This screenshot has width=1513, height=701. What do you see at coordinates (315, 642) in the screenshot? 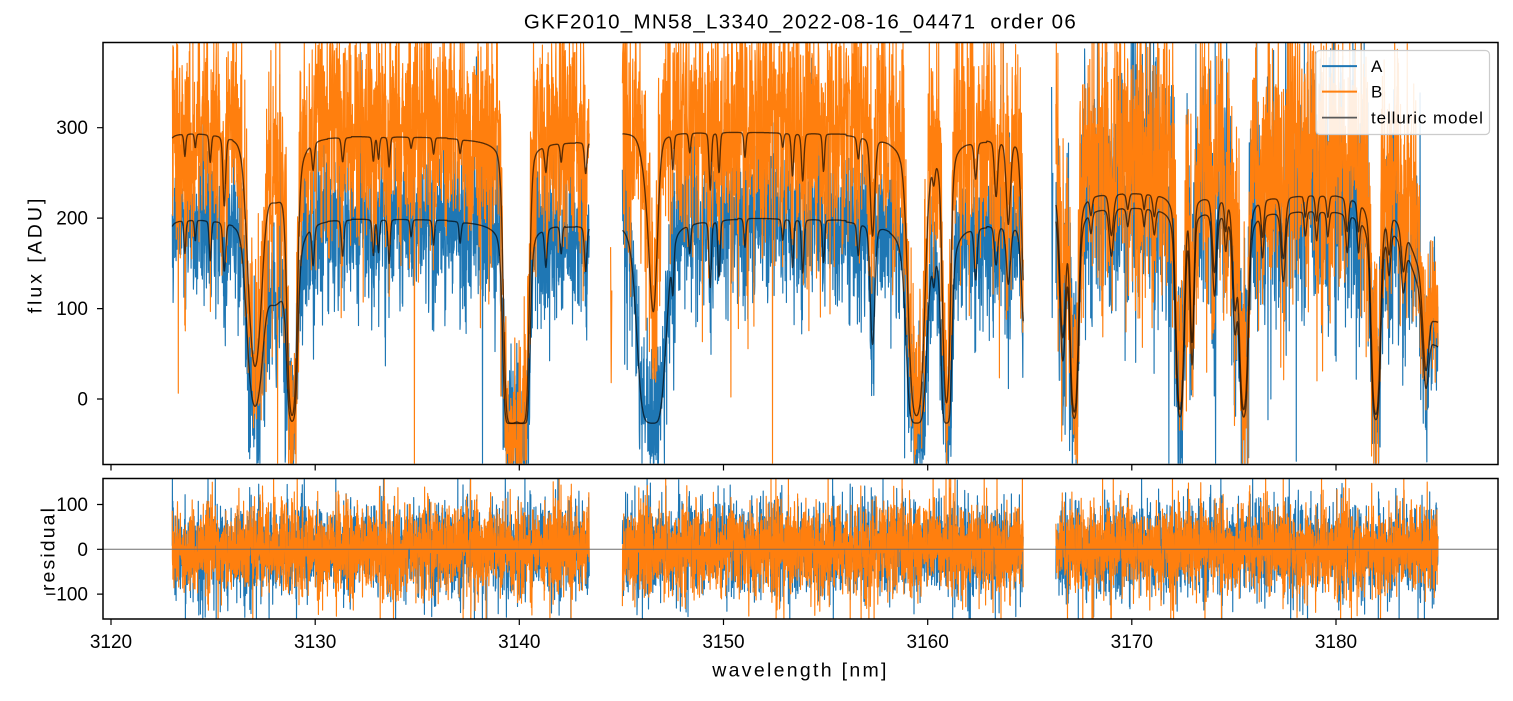
I see `svg-text: 3130` at bounding box center [315, 642].